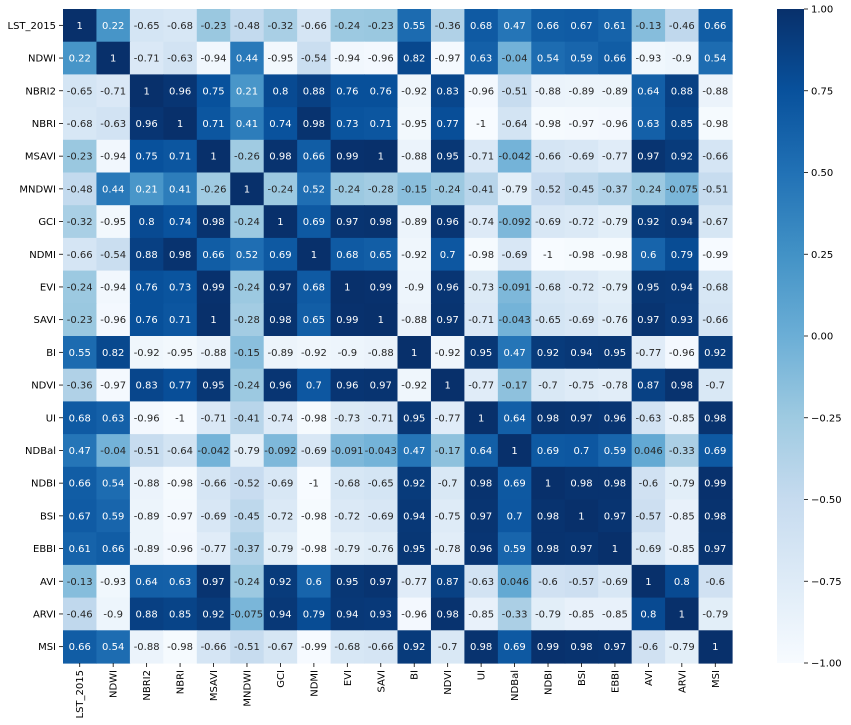 This screenshot has width=851, height=725. I want to click on y-tick-label: NDWI, so click(42, 59).